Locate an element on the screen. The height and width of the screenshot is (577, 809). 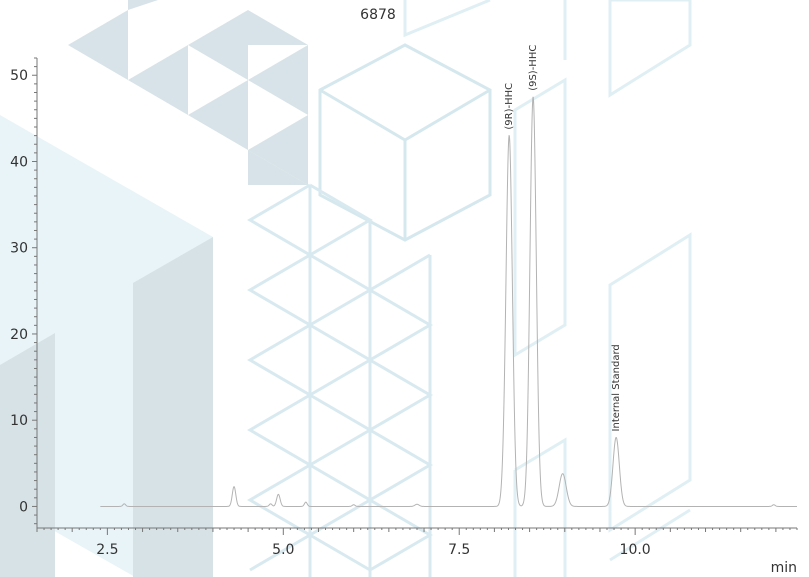
peak-label: (9S)-HHC is located at coordinates (533, 68).